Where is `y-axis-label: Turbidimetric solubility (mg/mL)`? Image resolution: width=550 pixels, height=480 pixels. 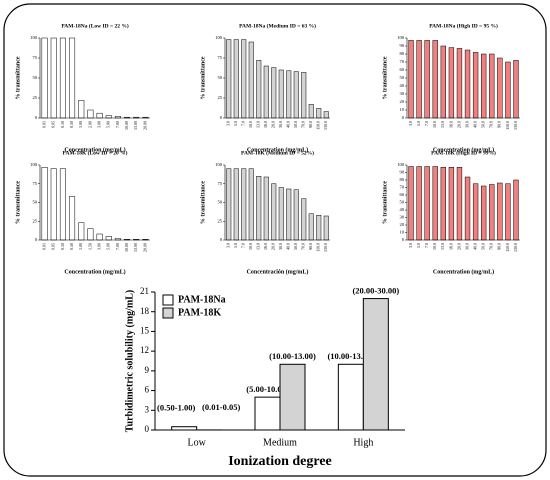 y-axis-label: Turbidimetric solubility (mg/mL) is located at coordinates (129, 361).